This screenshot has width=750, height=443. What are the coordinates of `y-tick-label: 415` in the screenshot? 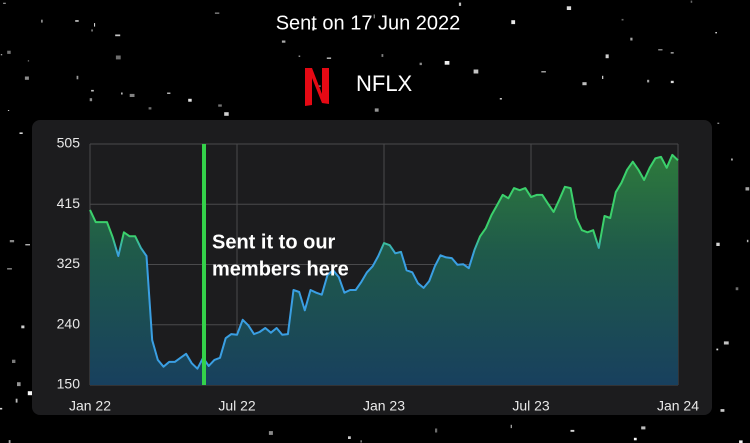 It's located at (69, 203).